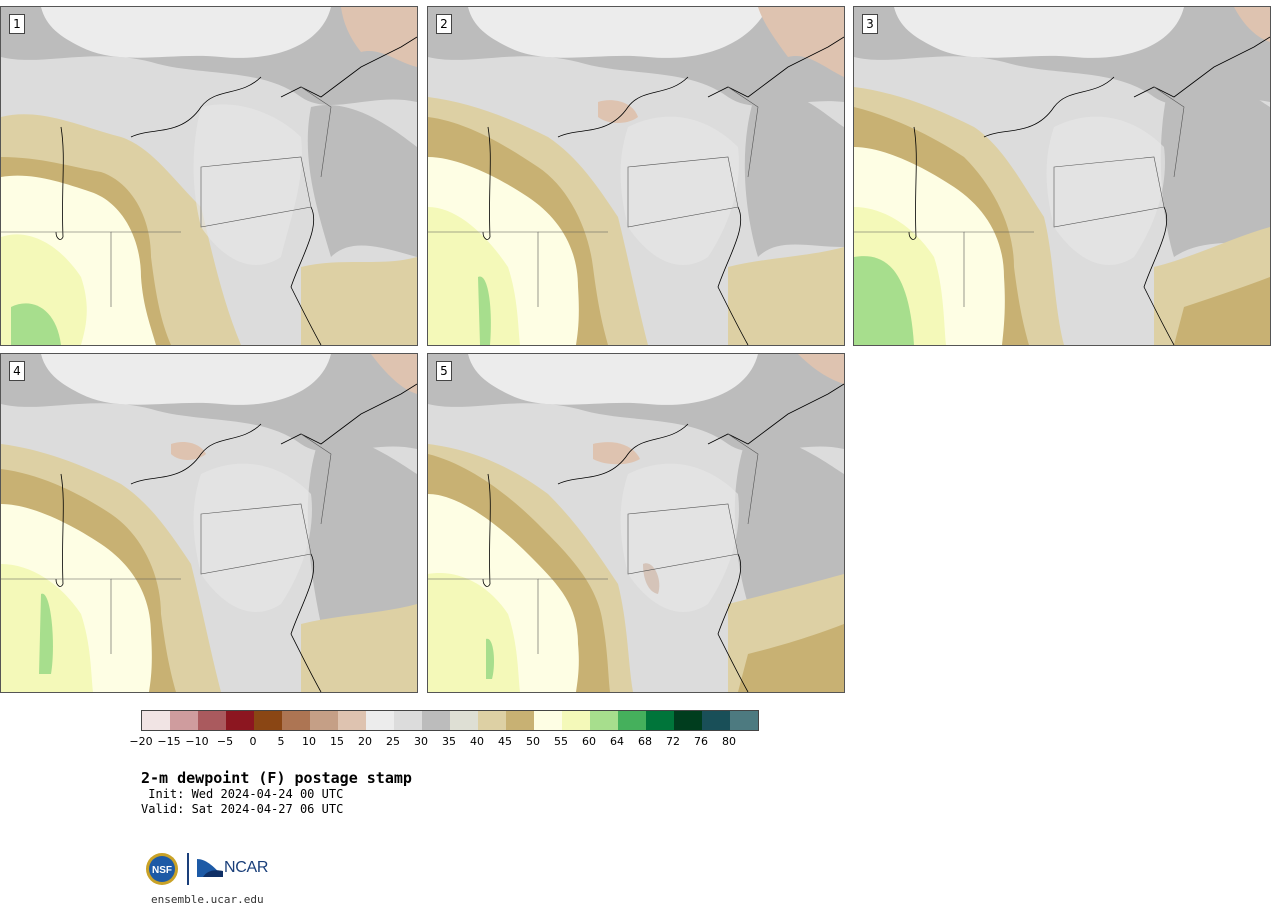 The width and height of the screenshot is (1280, 910). What do you see at coordinates (276, 778) in the screenshot?
I see `plot-title: 2-m dewpoint (F) postage stamp` at bounding box center [276, 778].